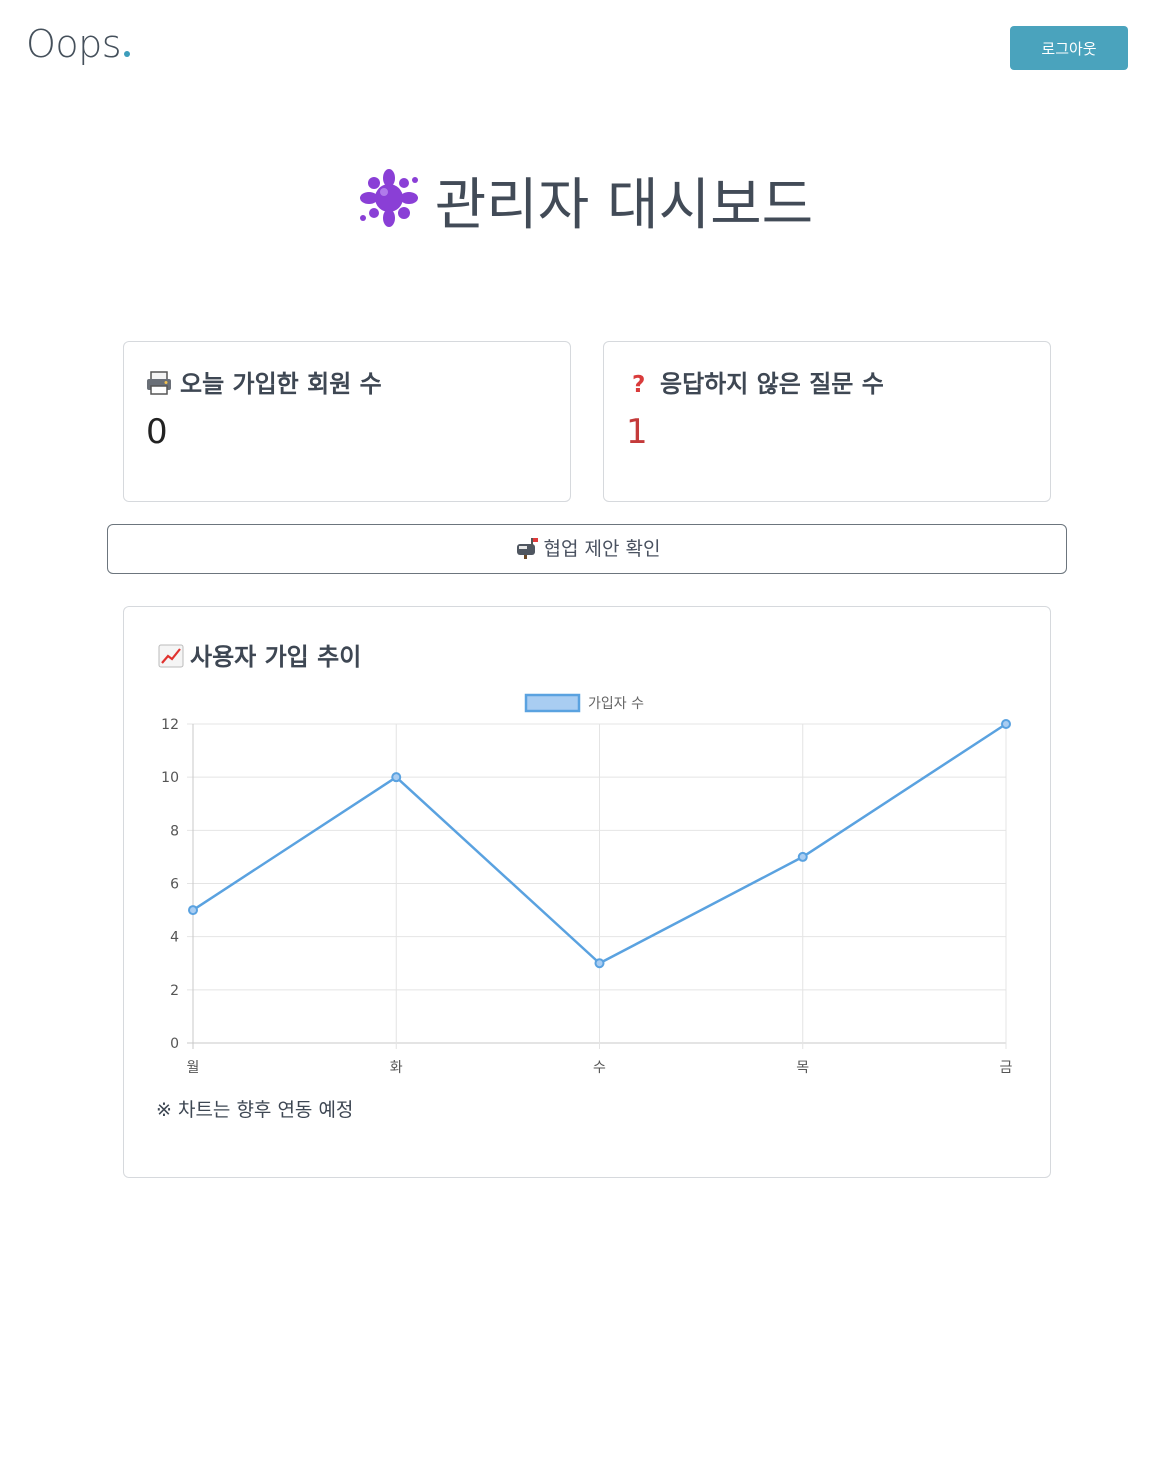 This screenshot has width=1170, height=1476. What do you see at coordinates (276, 657) in the screenshot?
I see `chart-heading-text: 사용자 가입 추이` at bounding box center [276, 657].